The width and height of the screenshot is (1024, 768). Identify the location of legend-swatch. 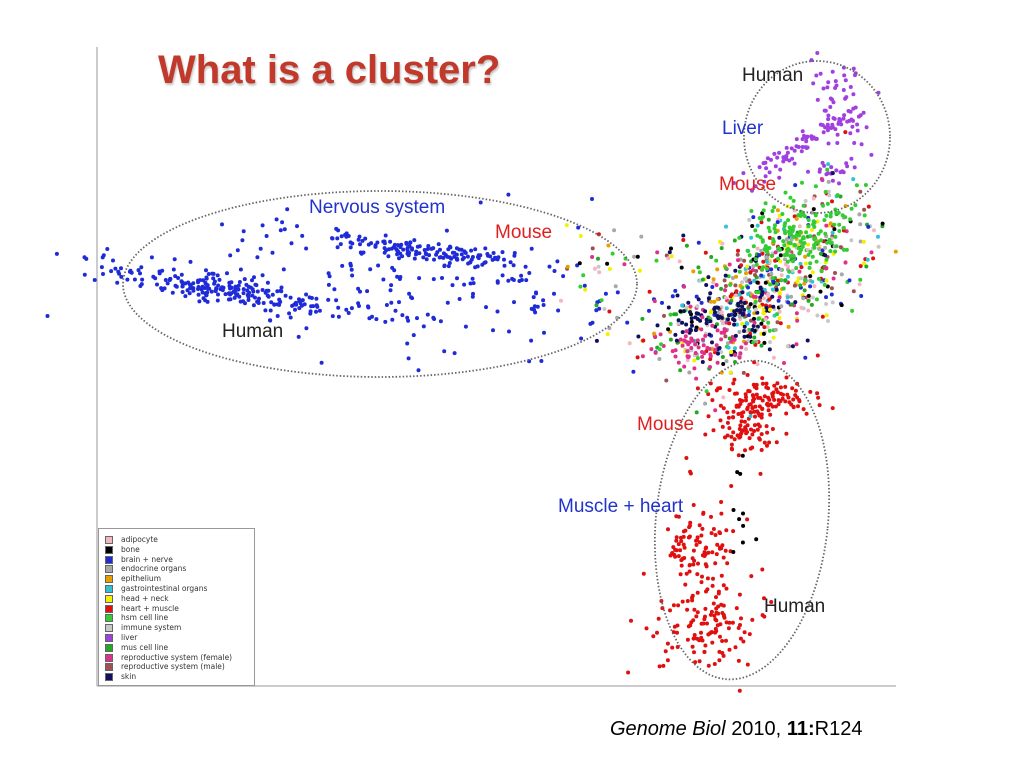
(109, 569).